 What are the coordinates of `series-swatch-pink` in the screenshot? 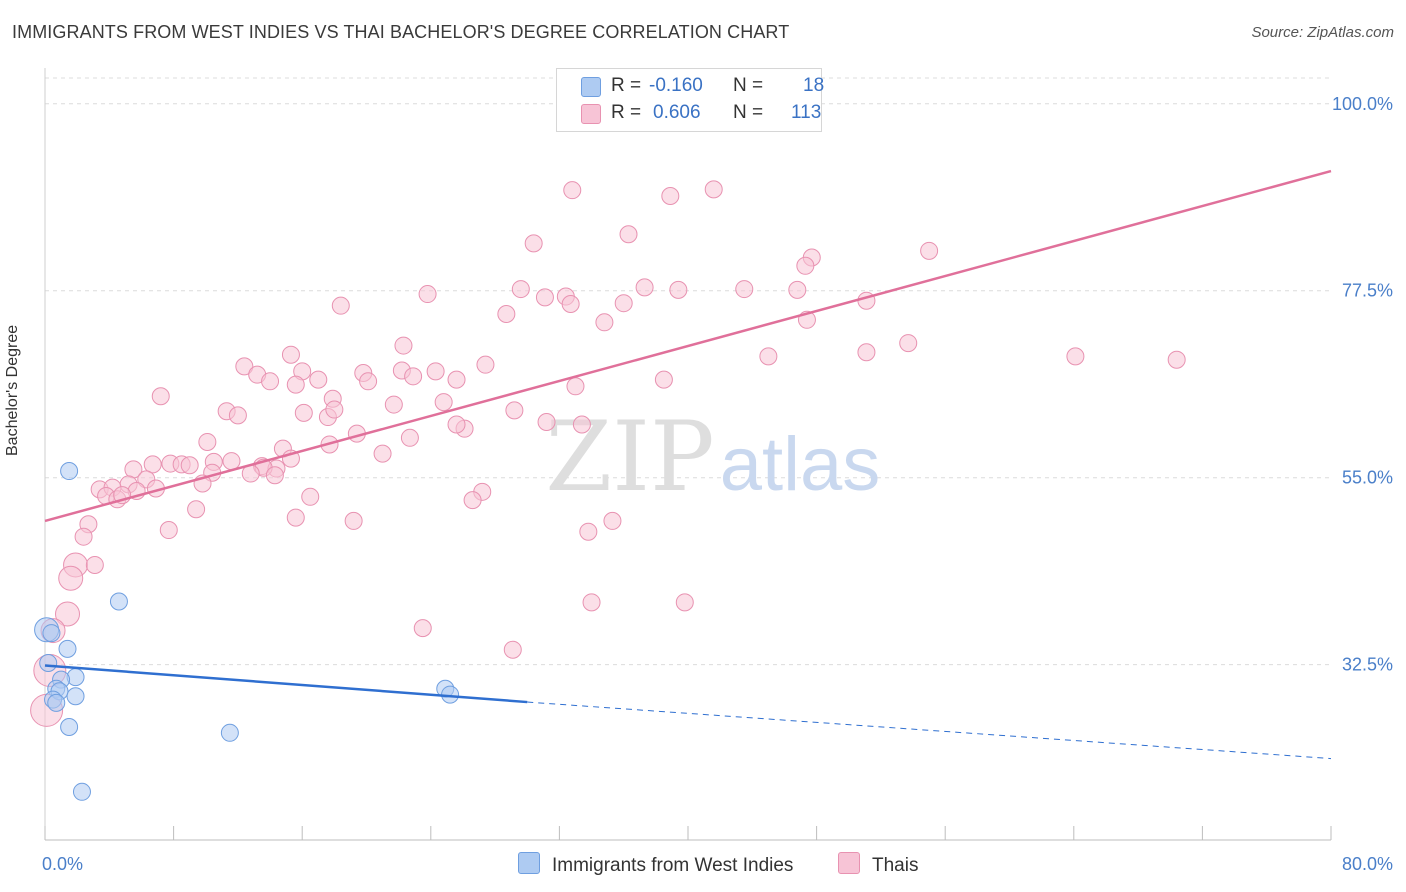 It's located at (849, 863).